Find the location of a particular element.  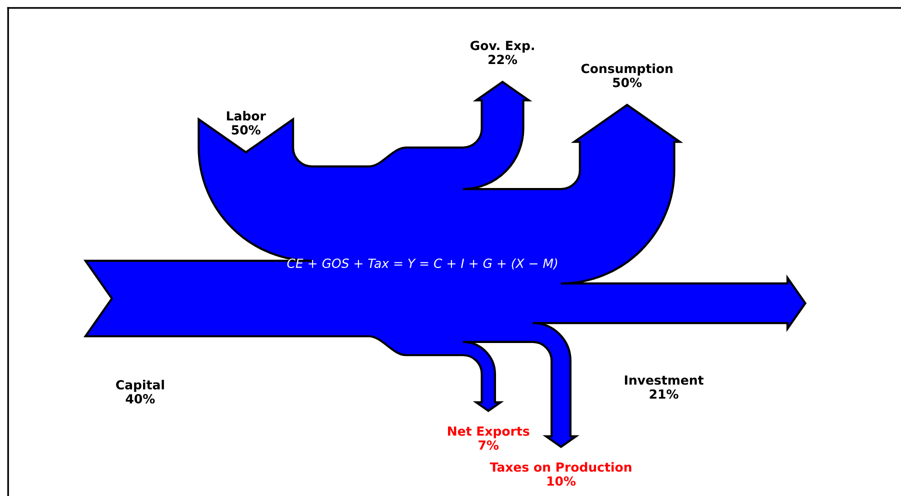

data-label: 10% is located at coordinates (561, 481).